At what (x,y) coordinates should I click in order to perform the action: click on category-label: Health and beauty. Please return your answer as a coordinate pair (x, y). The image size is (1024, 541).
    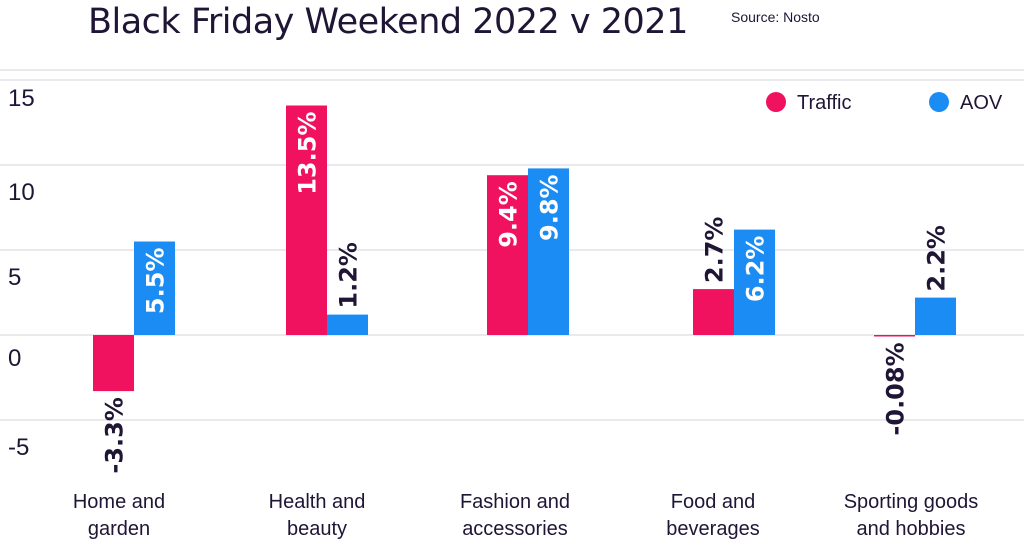
    Looking at the image, I should click on (317, 515).